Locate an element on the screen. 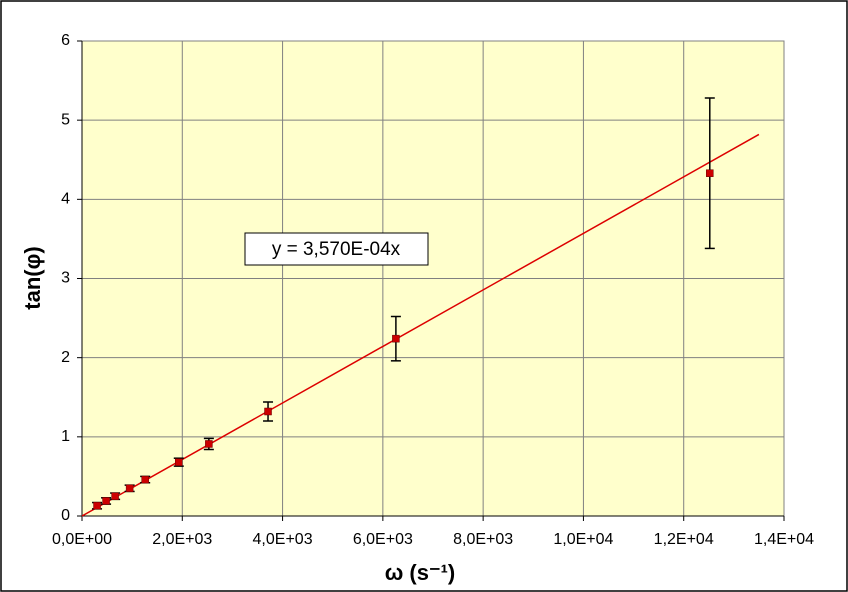 Image resolution: width=848 pixels, height=592 pixels. x-tick-label: 1,4E+04 is located at coordinates (784, 539).